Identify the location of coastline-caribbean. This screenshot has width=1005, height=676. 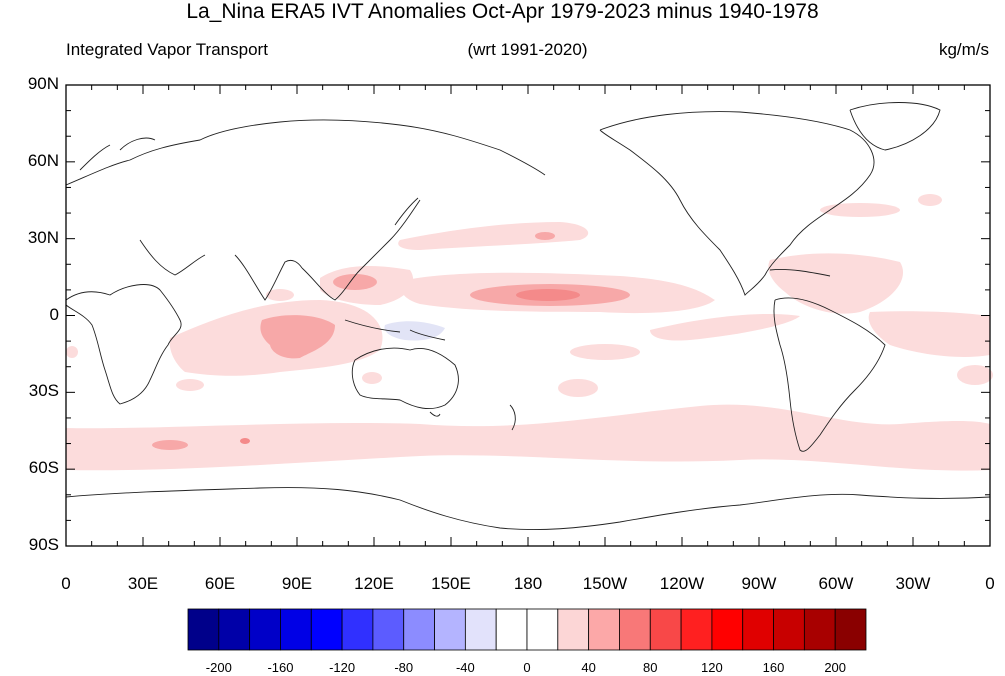
(800, 273).